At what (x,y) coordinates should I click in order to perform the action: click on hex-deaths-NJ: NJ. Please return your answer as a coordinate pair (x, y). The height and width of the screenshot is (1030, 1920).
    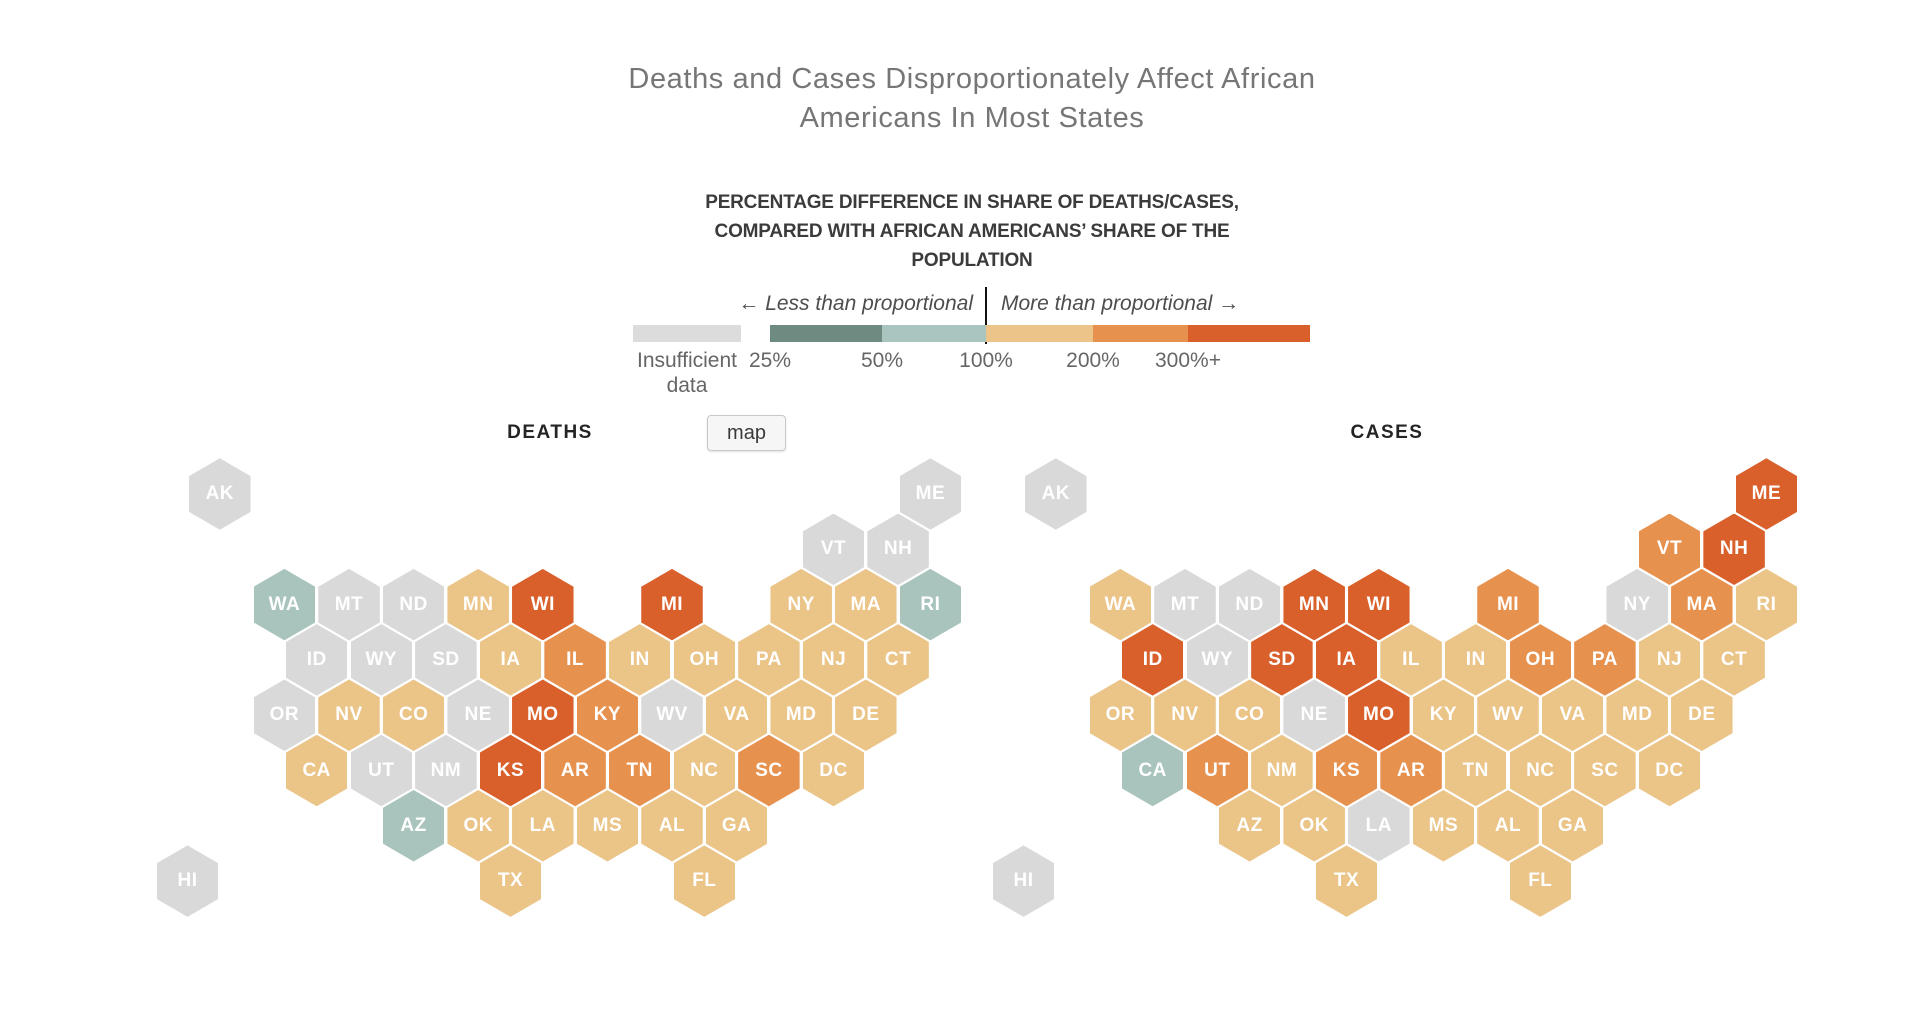
    Looking at the image, I should click on (833, 660).